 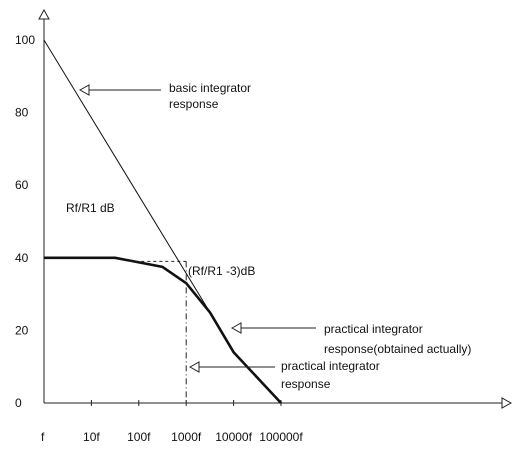 I want to click on y-tick-label: 0, so click(x=18, y=403).